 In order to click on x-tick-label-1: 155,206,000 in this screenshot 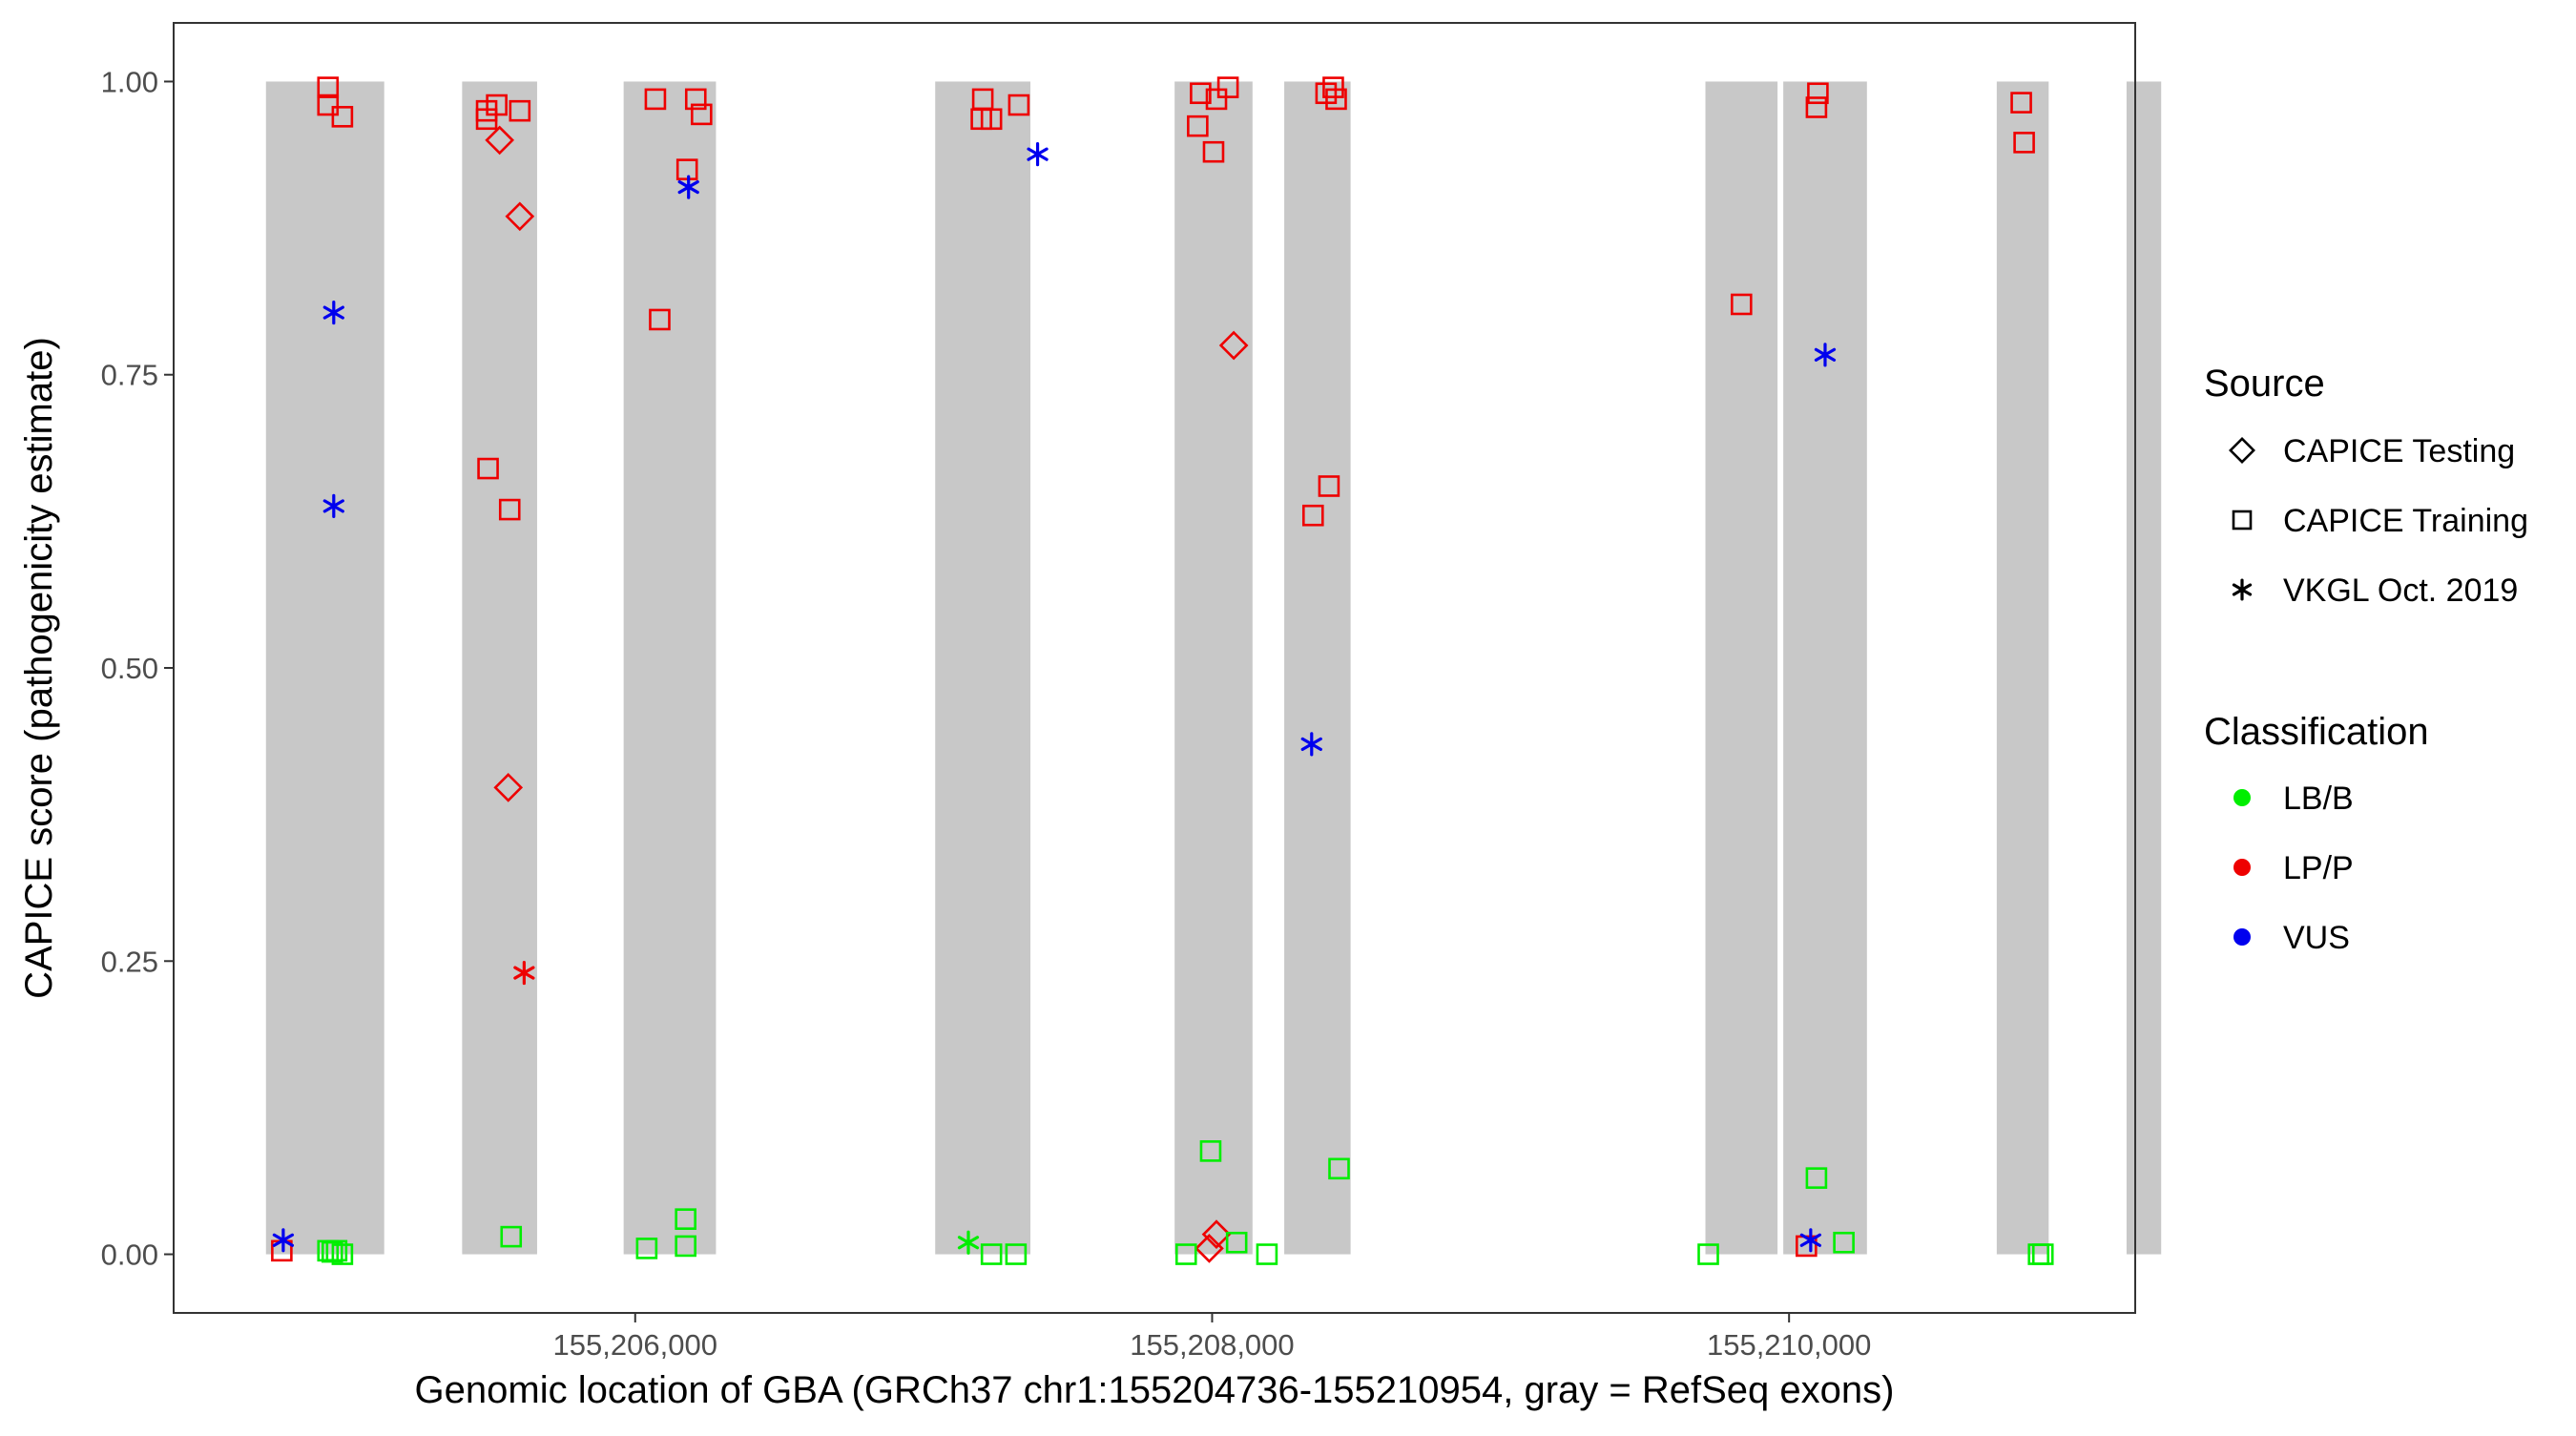, I will do `click(635, 1345)`.